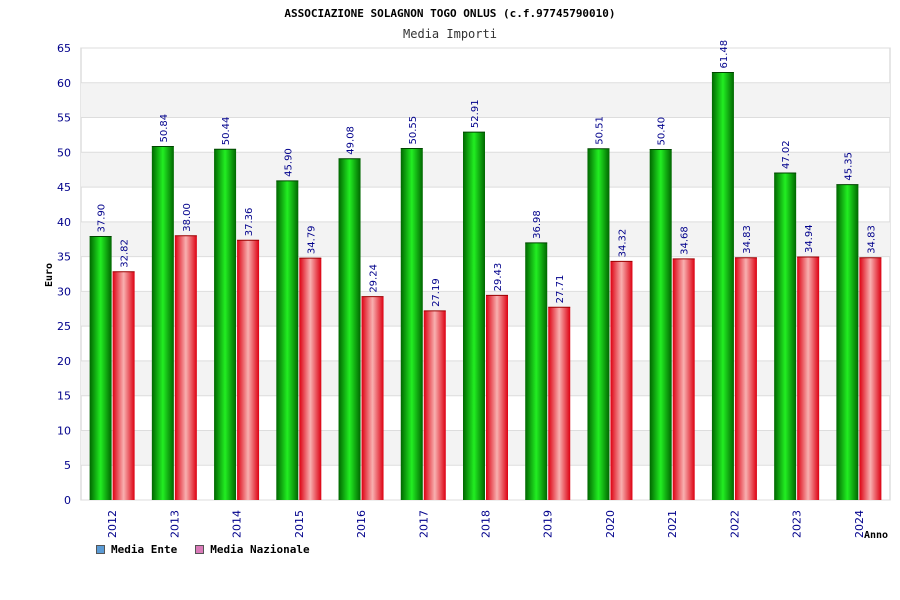  What do you see at coordinates (288, 162) in the screenshot?
I see `value-label: 45.90` at bounding box center [288, 162].